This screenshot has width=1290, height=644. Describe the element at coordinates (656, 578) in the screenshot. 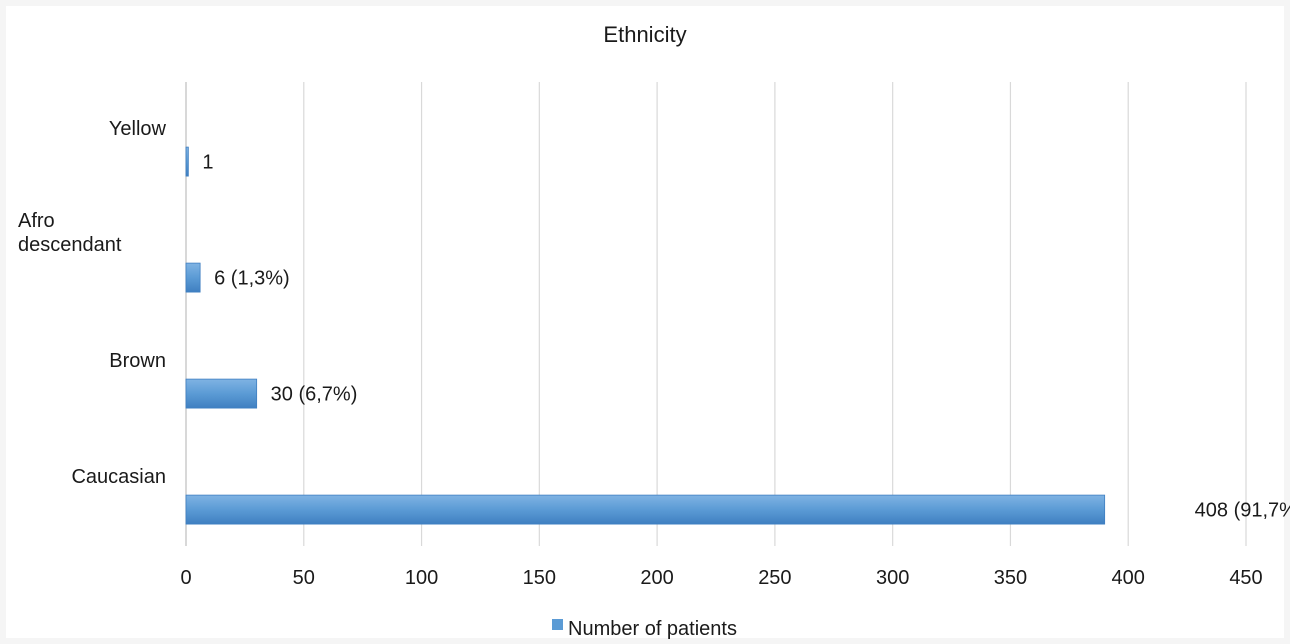

I see `x-tick-label: 200` at that location.